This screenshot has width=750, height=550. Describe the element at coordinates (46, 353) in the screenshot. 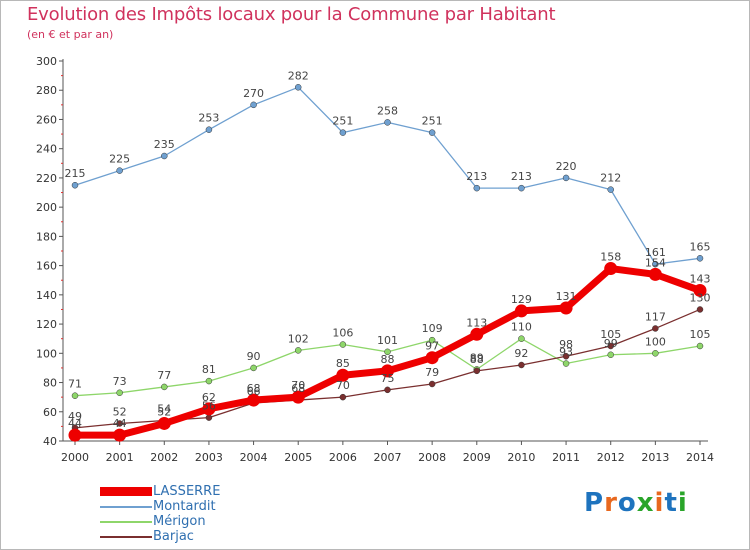

I see `y-tick-label: 100` at that location.